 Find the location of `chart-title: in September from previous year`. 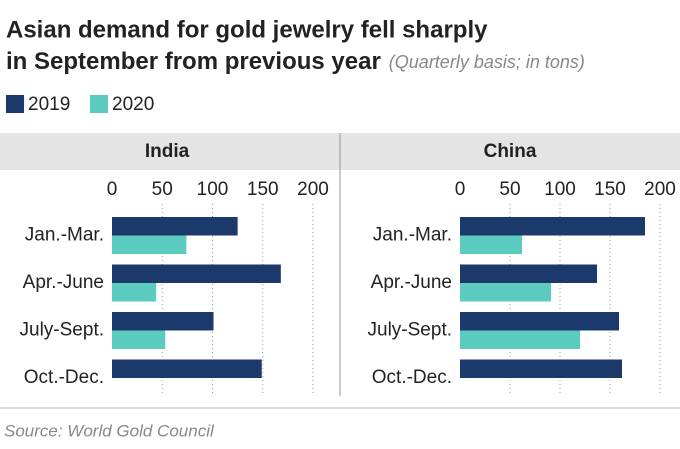

chart-title: in September from previous year is located at coordinates (193, 61).